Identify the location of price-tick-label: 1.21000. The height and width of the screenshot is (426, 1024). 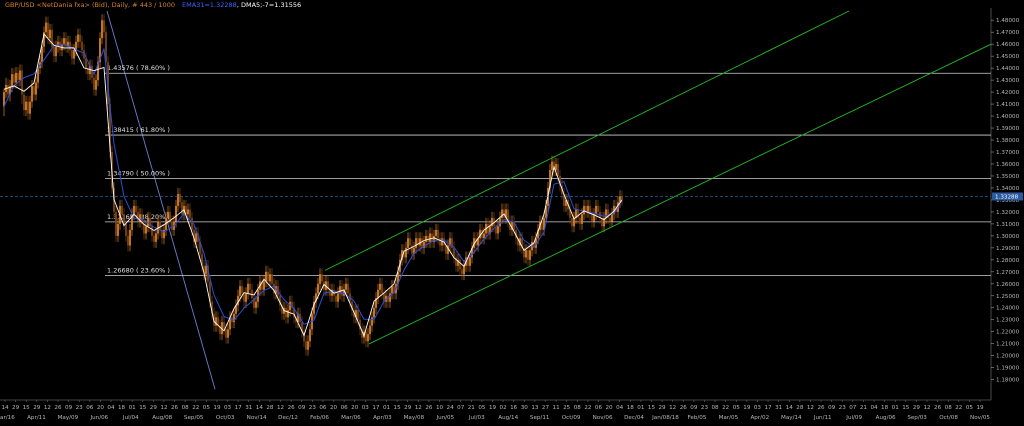
(1008, 345).